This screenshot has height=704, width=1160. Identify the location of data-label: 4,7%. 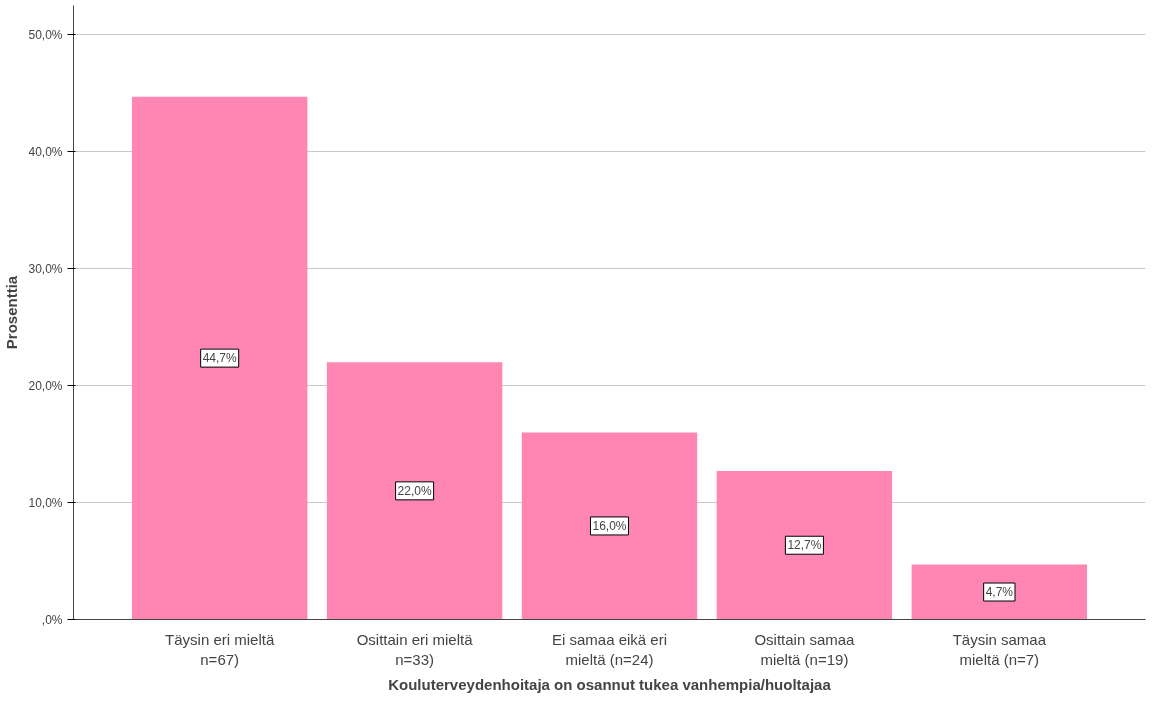
(999, 592).